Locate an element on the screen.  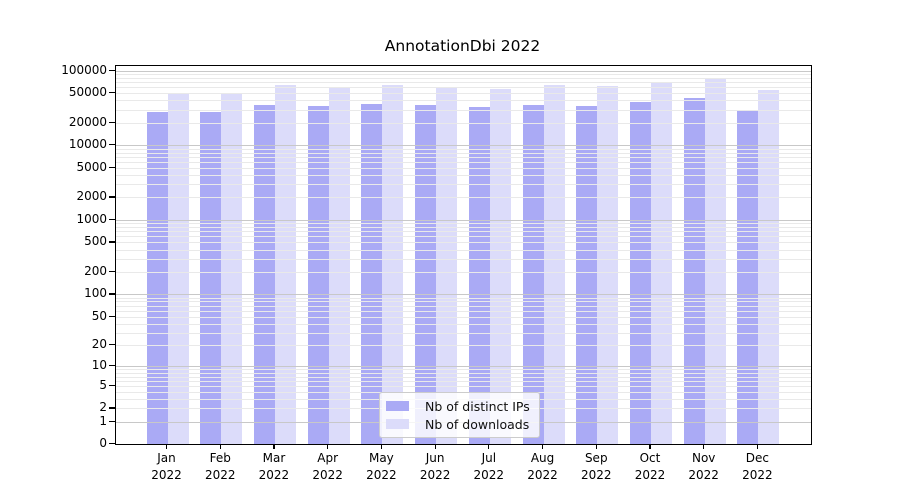
y-tick-label: 100000 is located at coordinates (84, 69).